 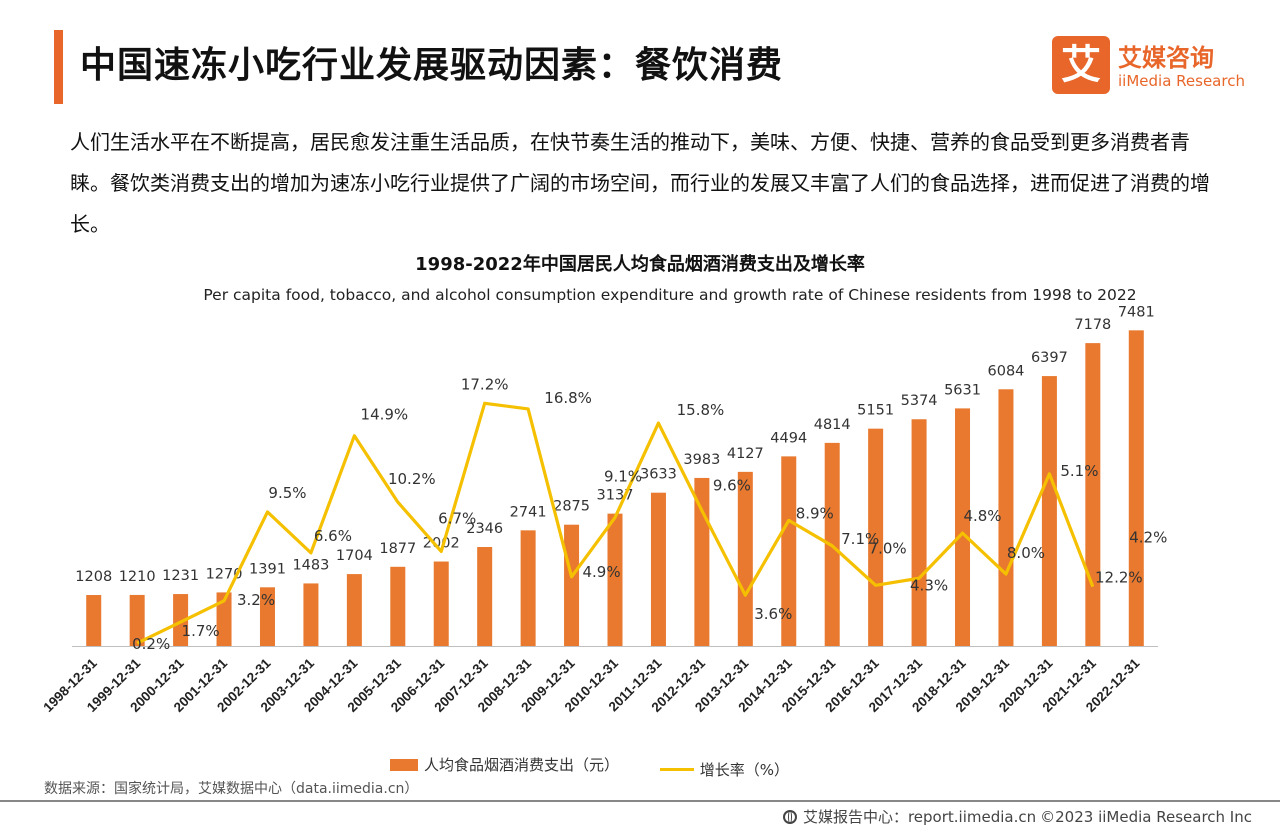 What do you see at coordinates (256, 600) in the screenshot?
I see `growth-rate-label: 3.2%` at bounding box center [256, 600].